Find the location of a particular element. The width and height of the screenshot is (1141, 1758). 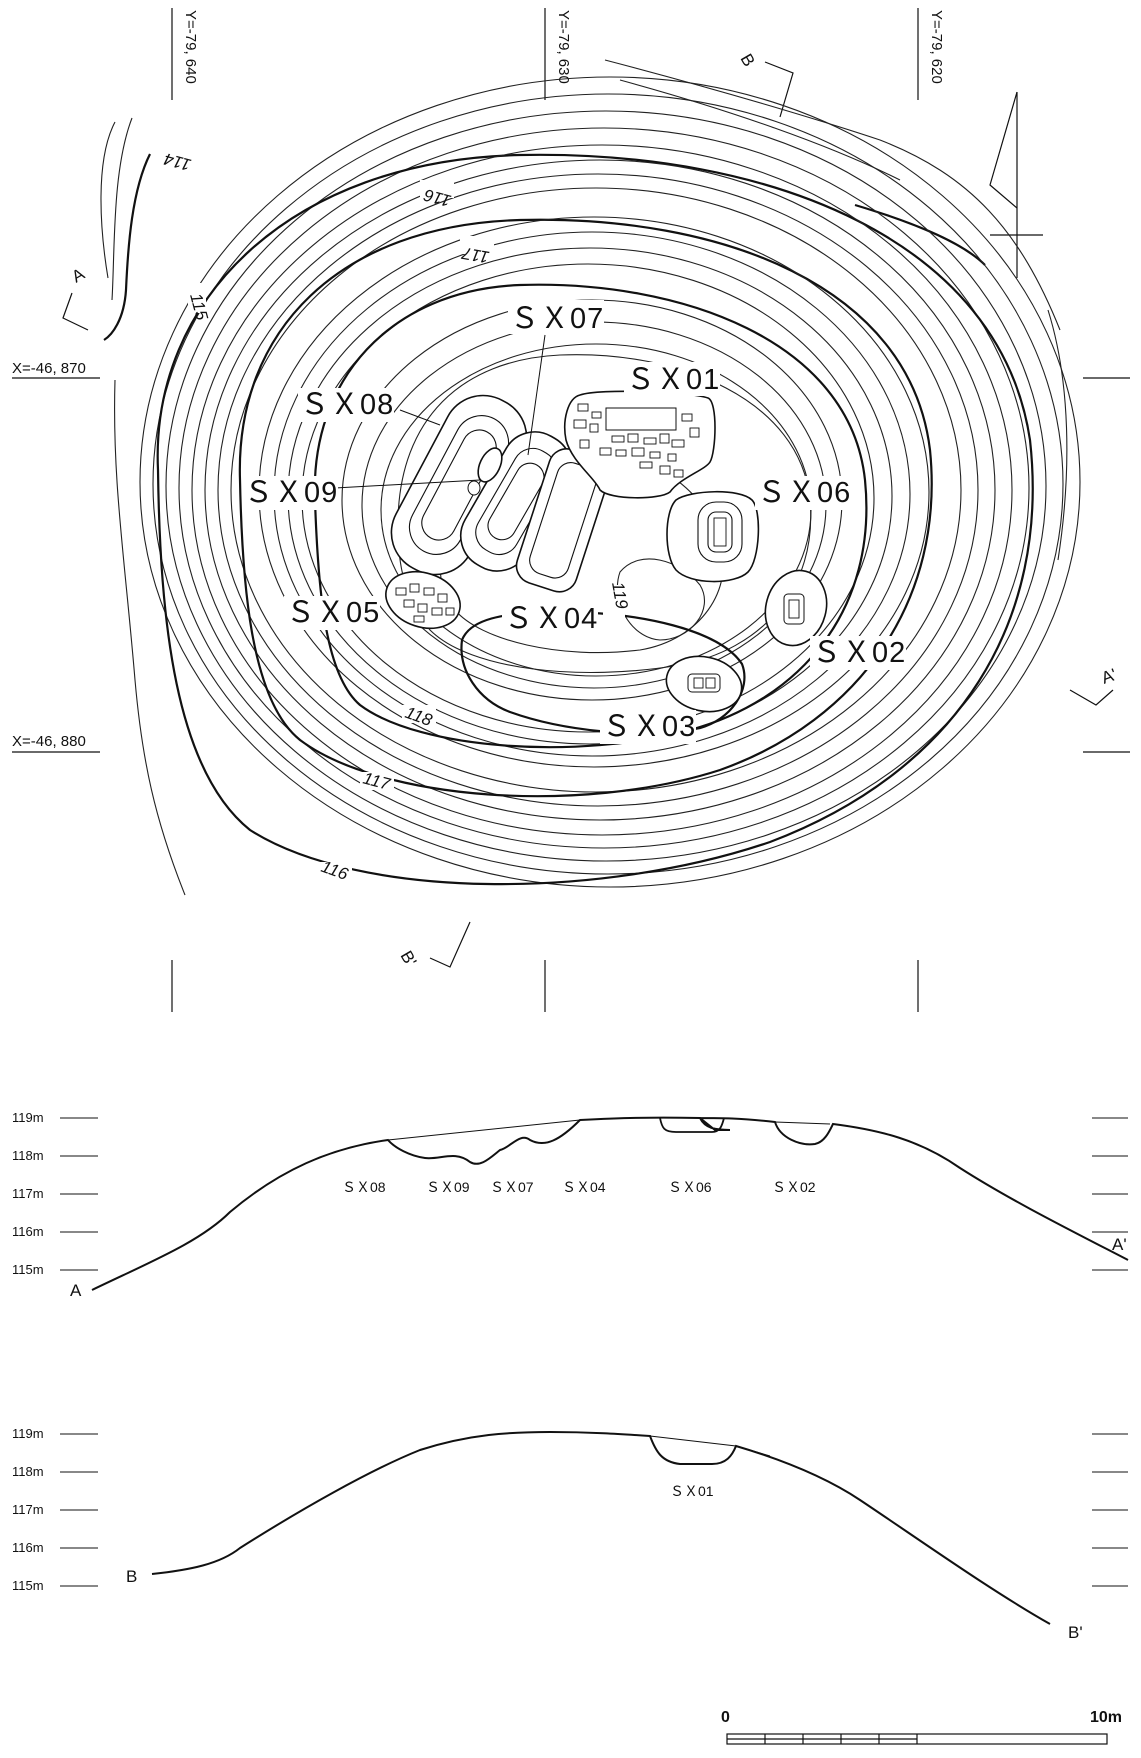

label-sx04: ＳＸ04 is located at coordinates (551, 619).